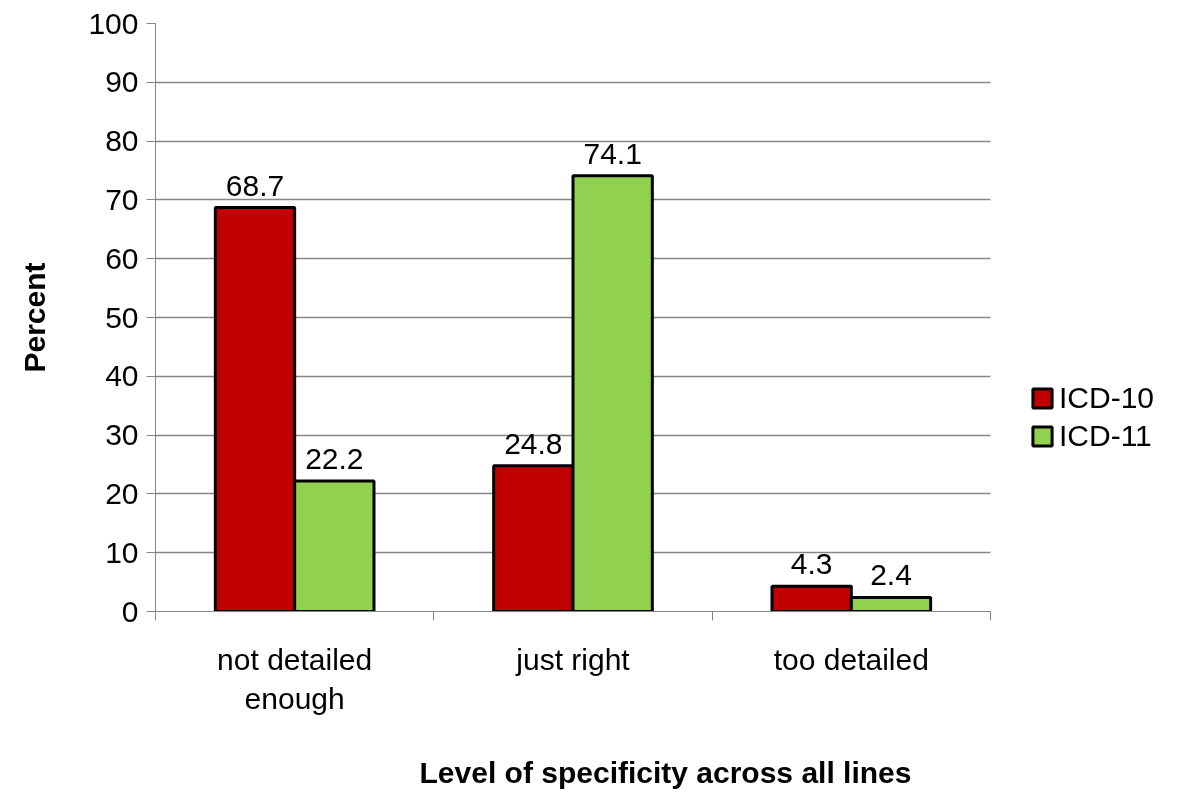  Describe the element at coordinates (1105, 436) in the screenshot. I see `legend-label: ICD-11` at that location.